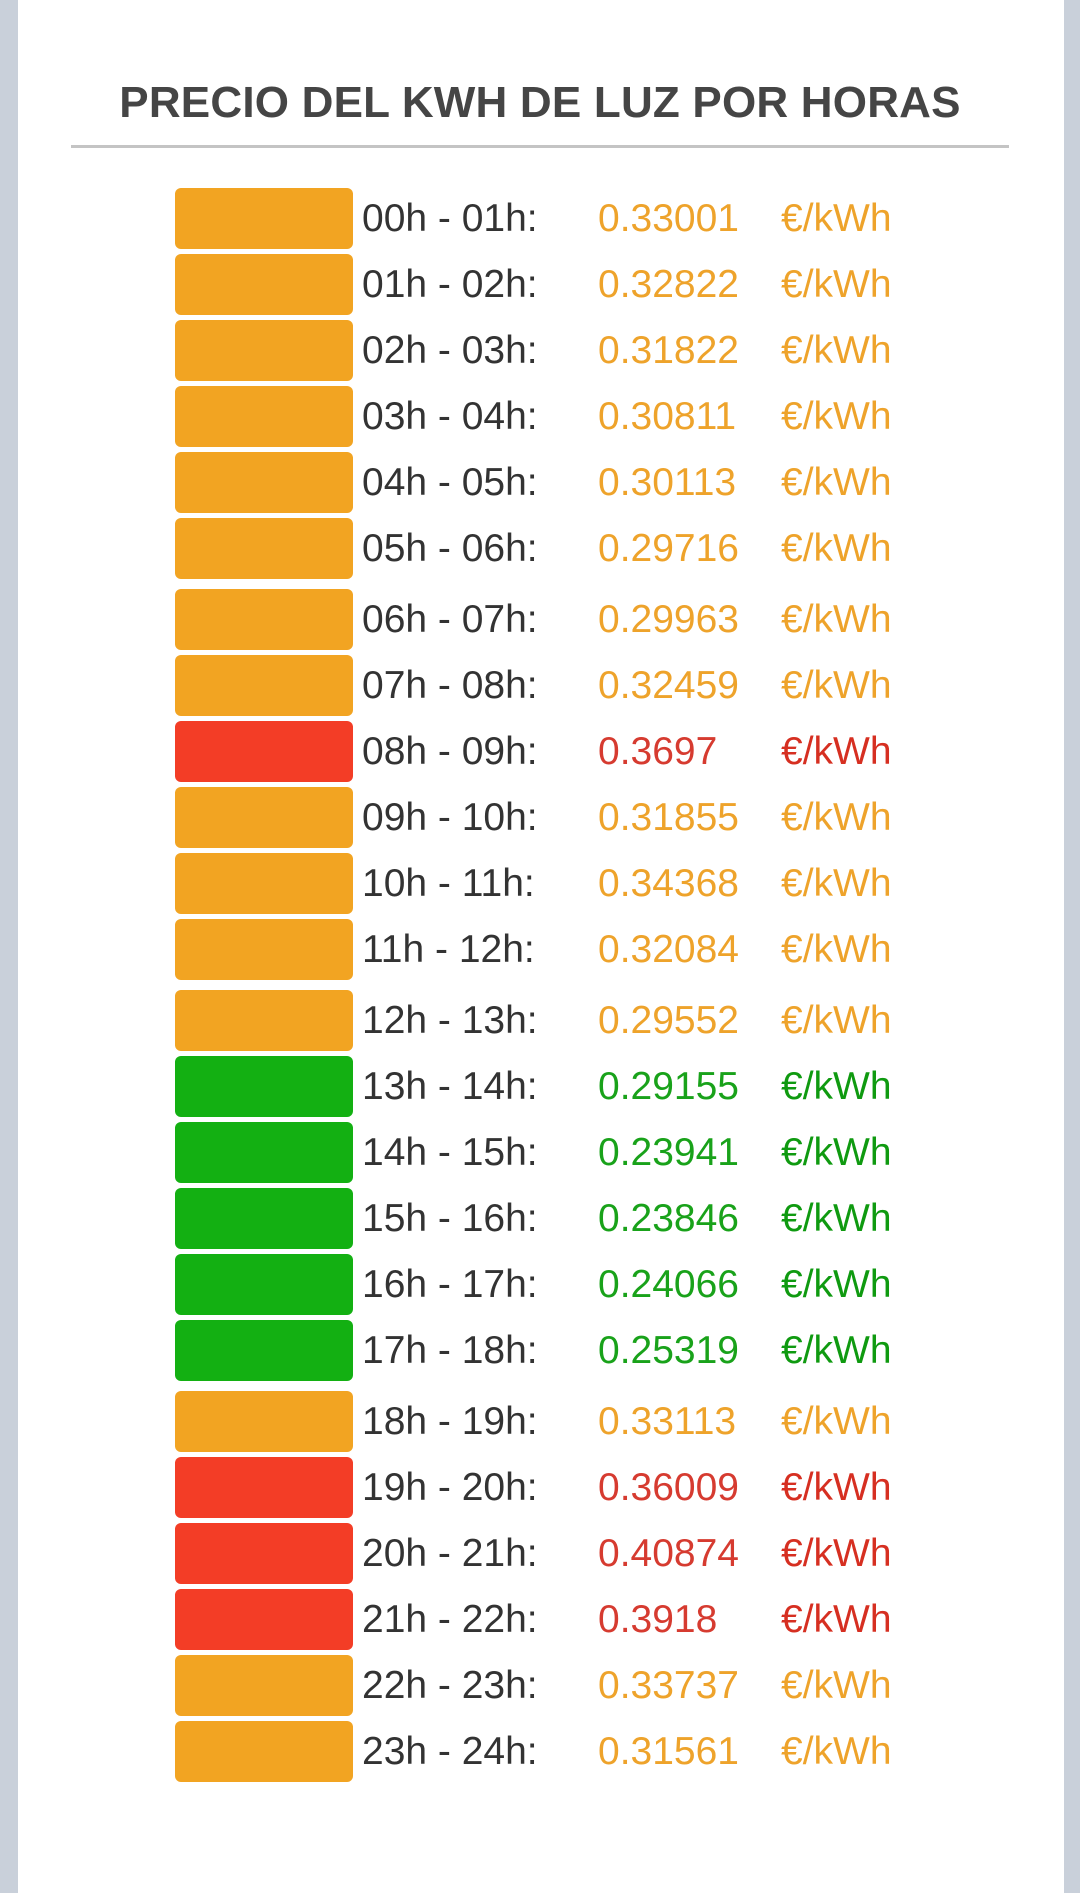 This screenshot has width=1080, height=1893. Describe the element at coordinates (450, 1553) in the screenshot. I see `hour-range: 20h - 21h:` at that location.